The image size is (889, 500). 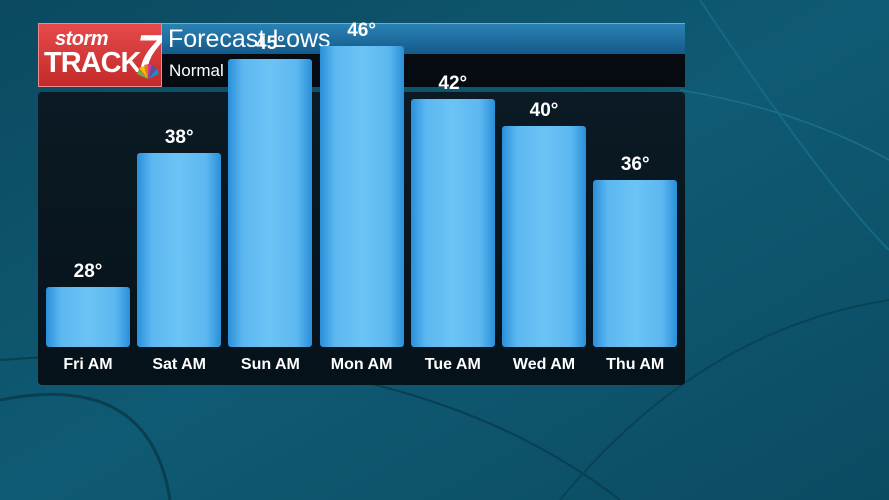 What do you see at coordinates (453, 84) in the screenshot?
I see `value-label: 42°` at bounding box center [453, 84].